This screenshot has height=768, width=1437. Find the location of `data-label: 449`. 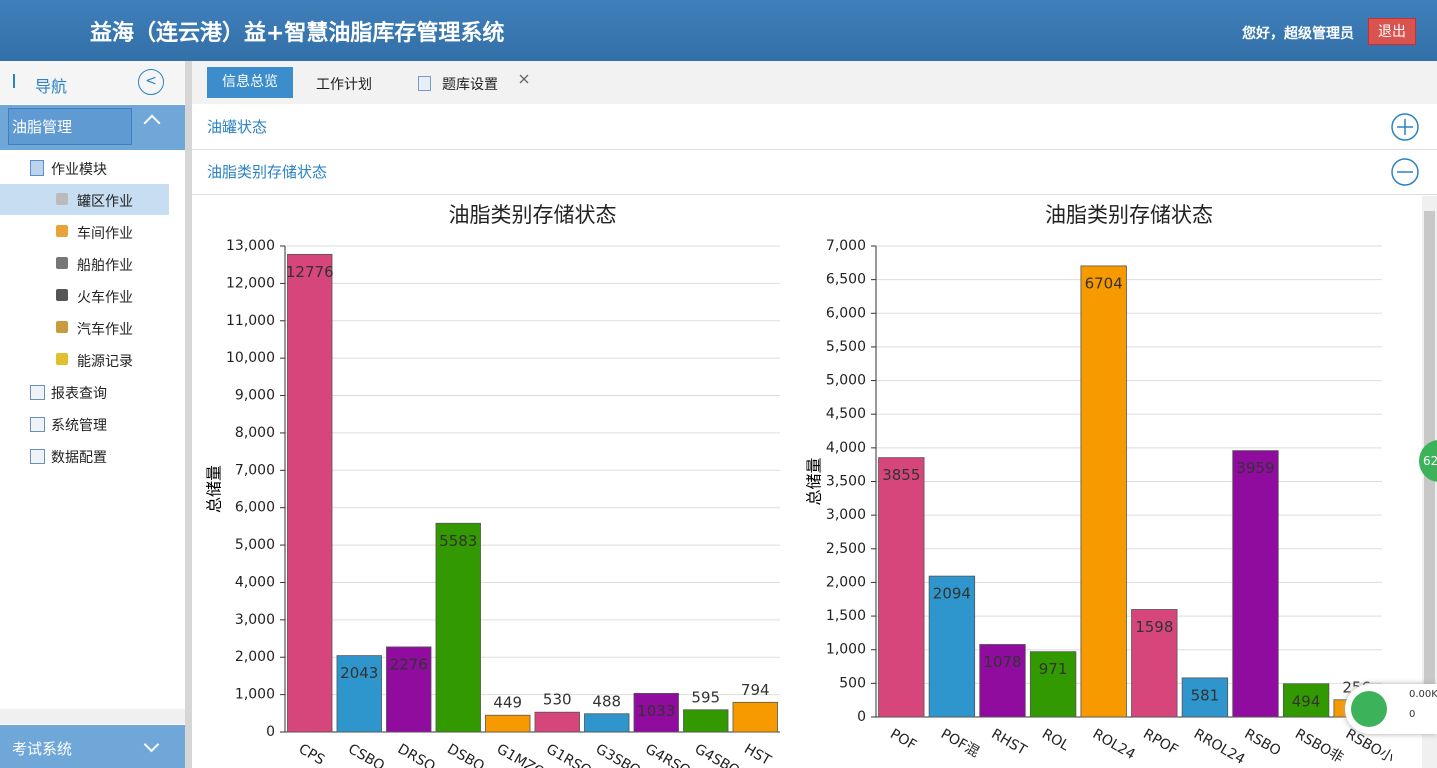

data-label: 449 is located at coordinates (507, 703).